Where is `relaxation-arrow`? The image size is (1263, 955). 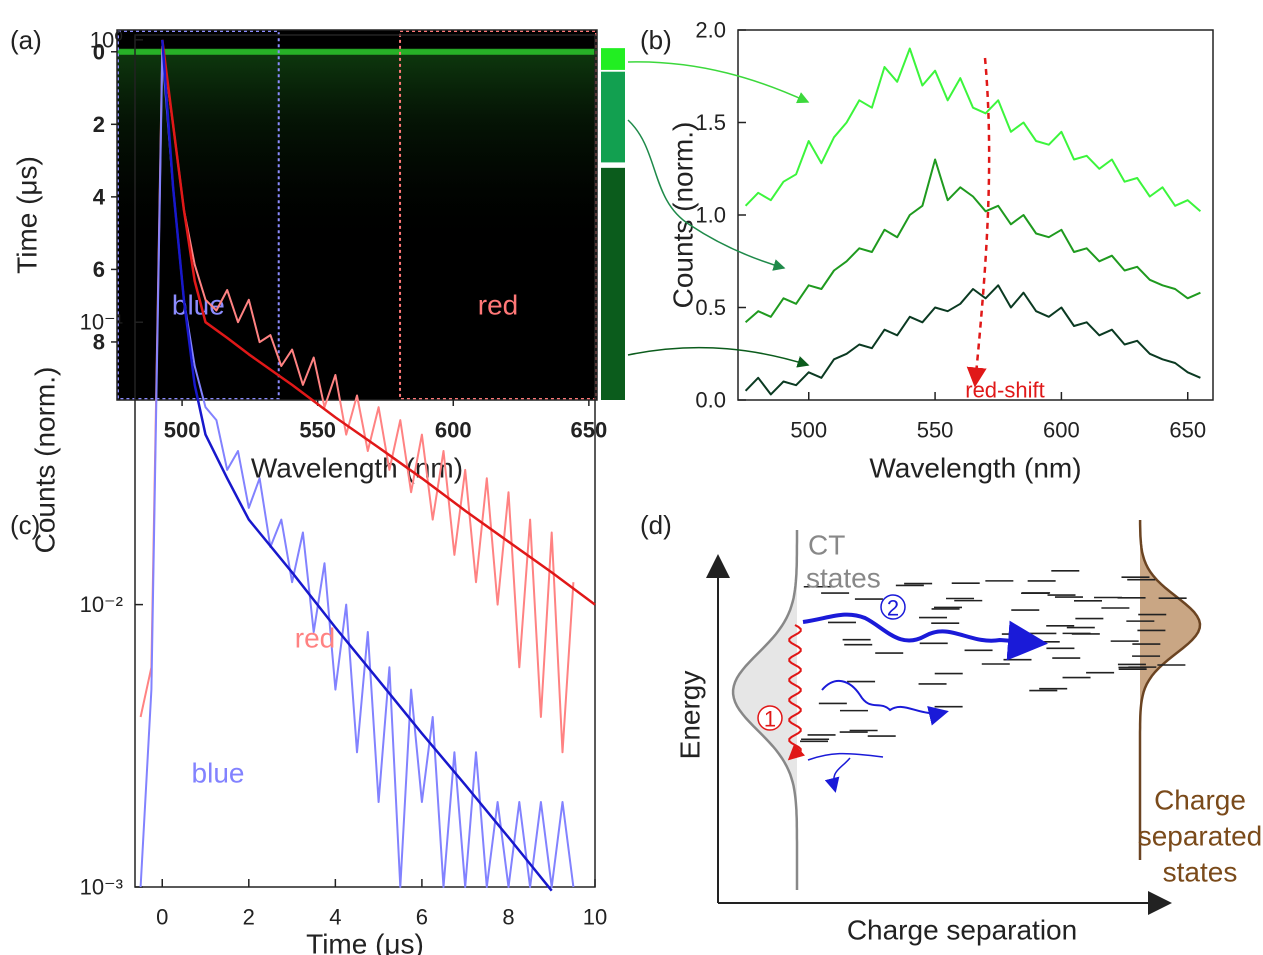 relaxation-arrow is located at coordinates (796, 692).